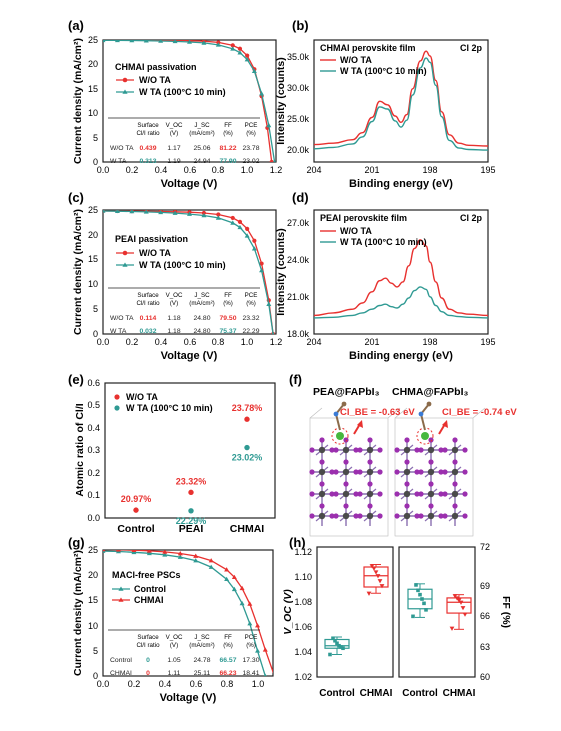 The height and width of the screenshot is (731, 561). What do you see at coordinates (149, 600) in the screenshot?
I see `legend-label: CHMAI` at bounding box center [149, 600].